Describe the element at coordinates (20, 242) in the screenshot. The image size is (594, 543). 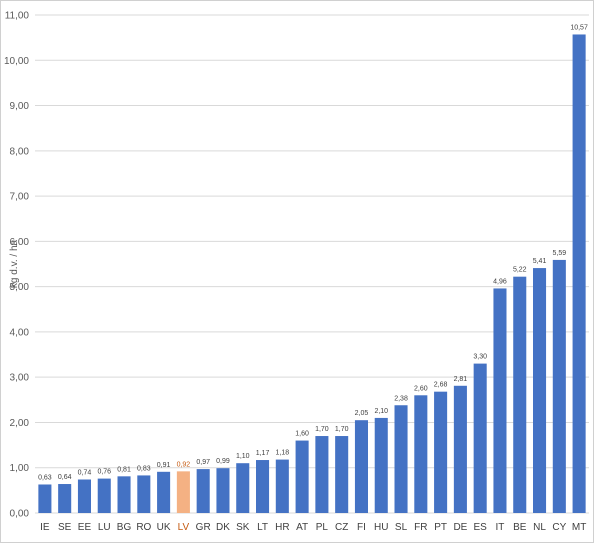
I see `y-tick-label: 6,00` at that location.